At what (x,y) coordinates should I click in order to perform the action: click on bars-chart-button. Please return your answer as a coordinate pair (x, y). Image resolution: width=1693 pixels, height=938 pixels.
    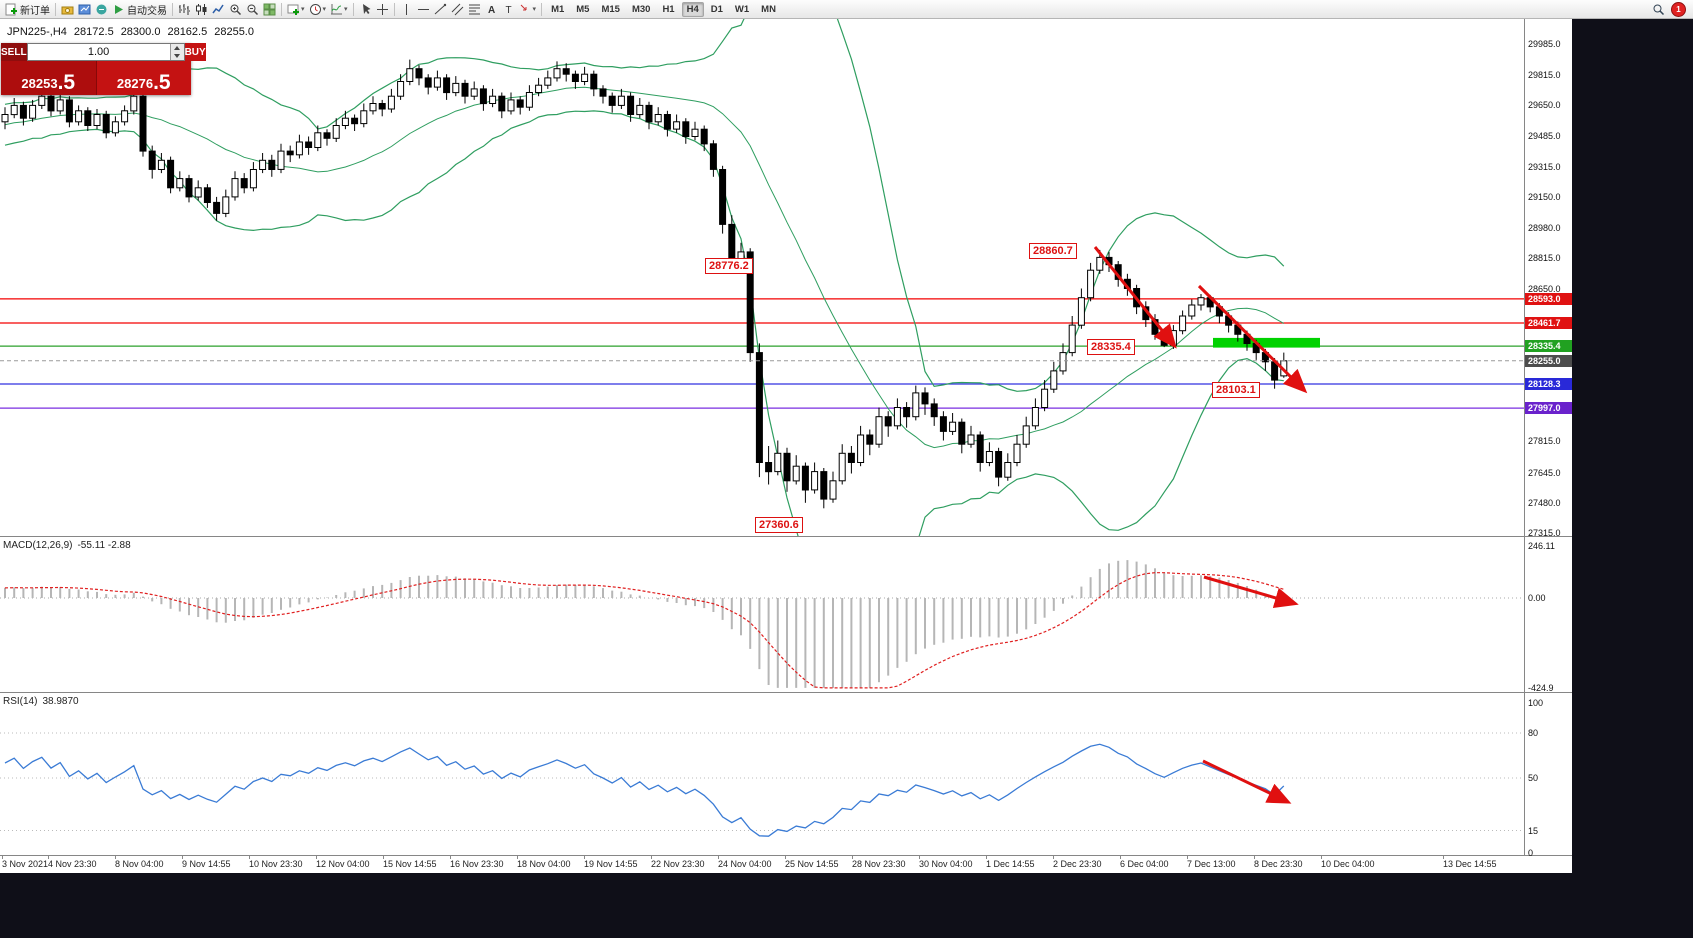
    Looking at the image, I should click on (184, 9).